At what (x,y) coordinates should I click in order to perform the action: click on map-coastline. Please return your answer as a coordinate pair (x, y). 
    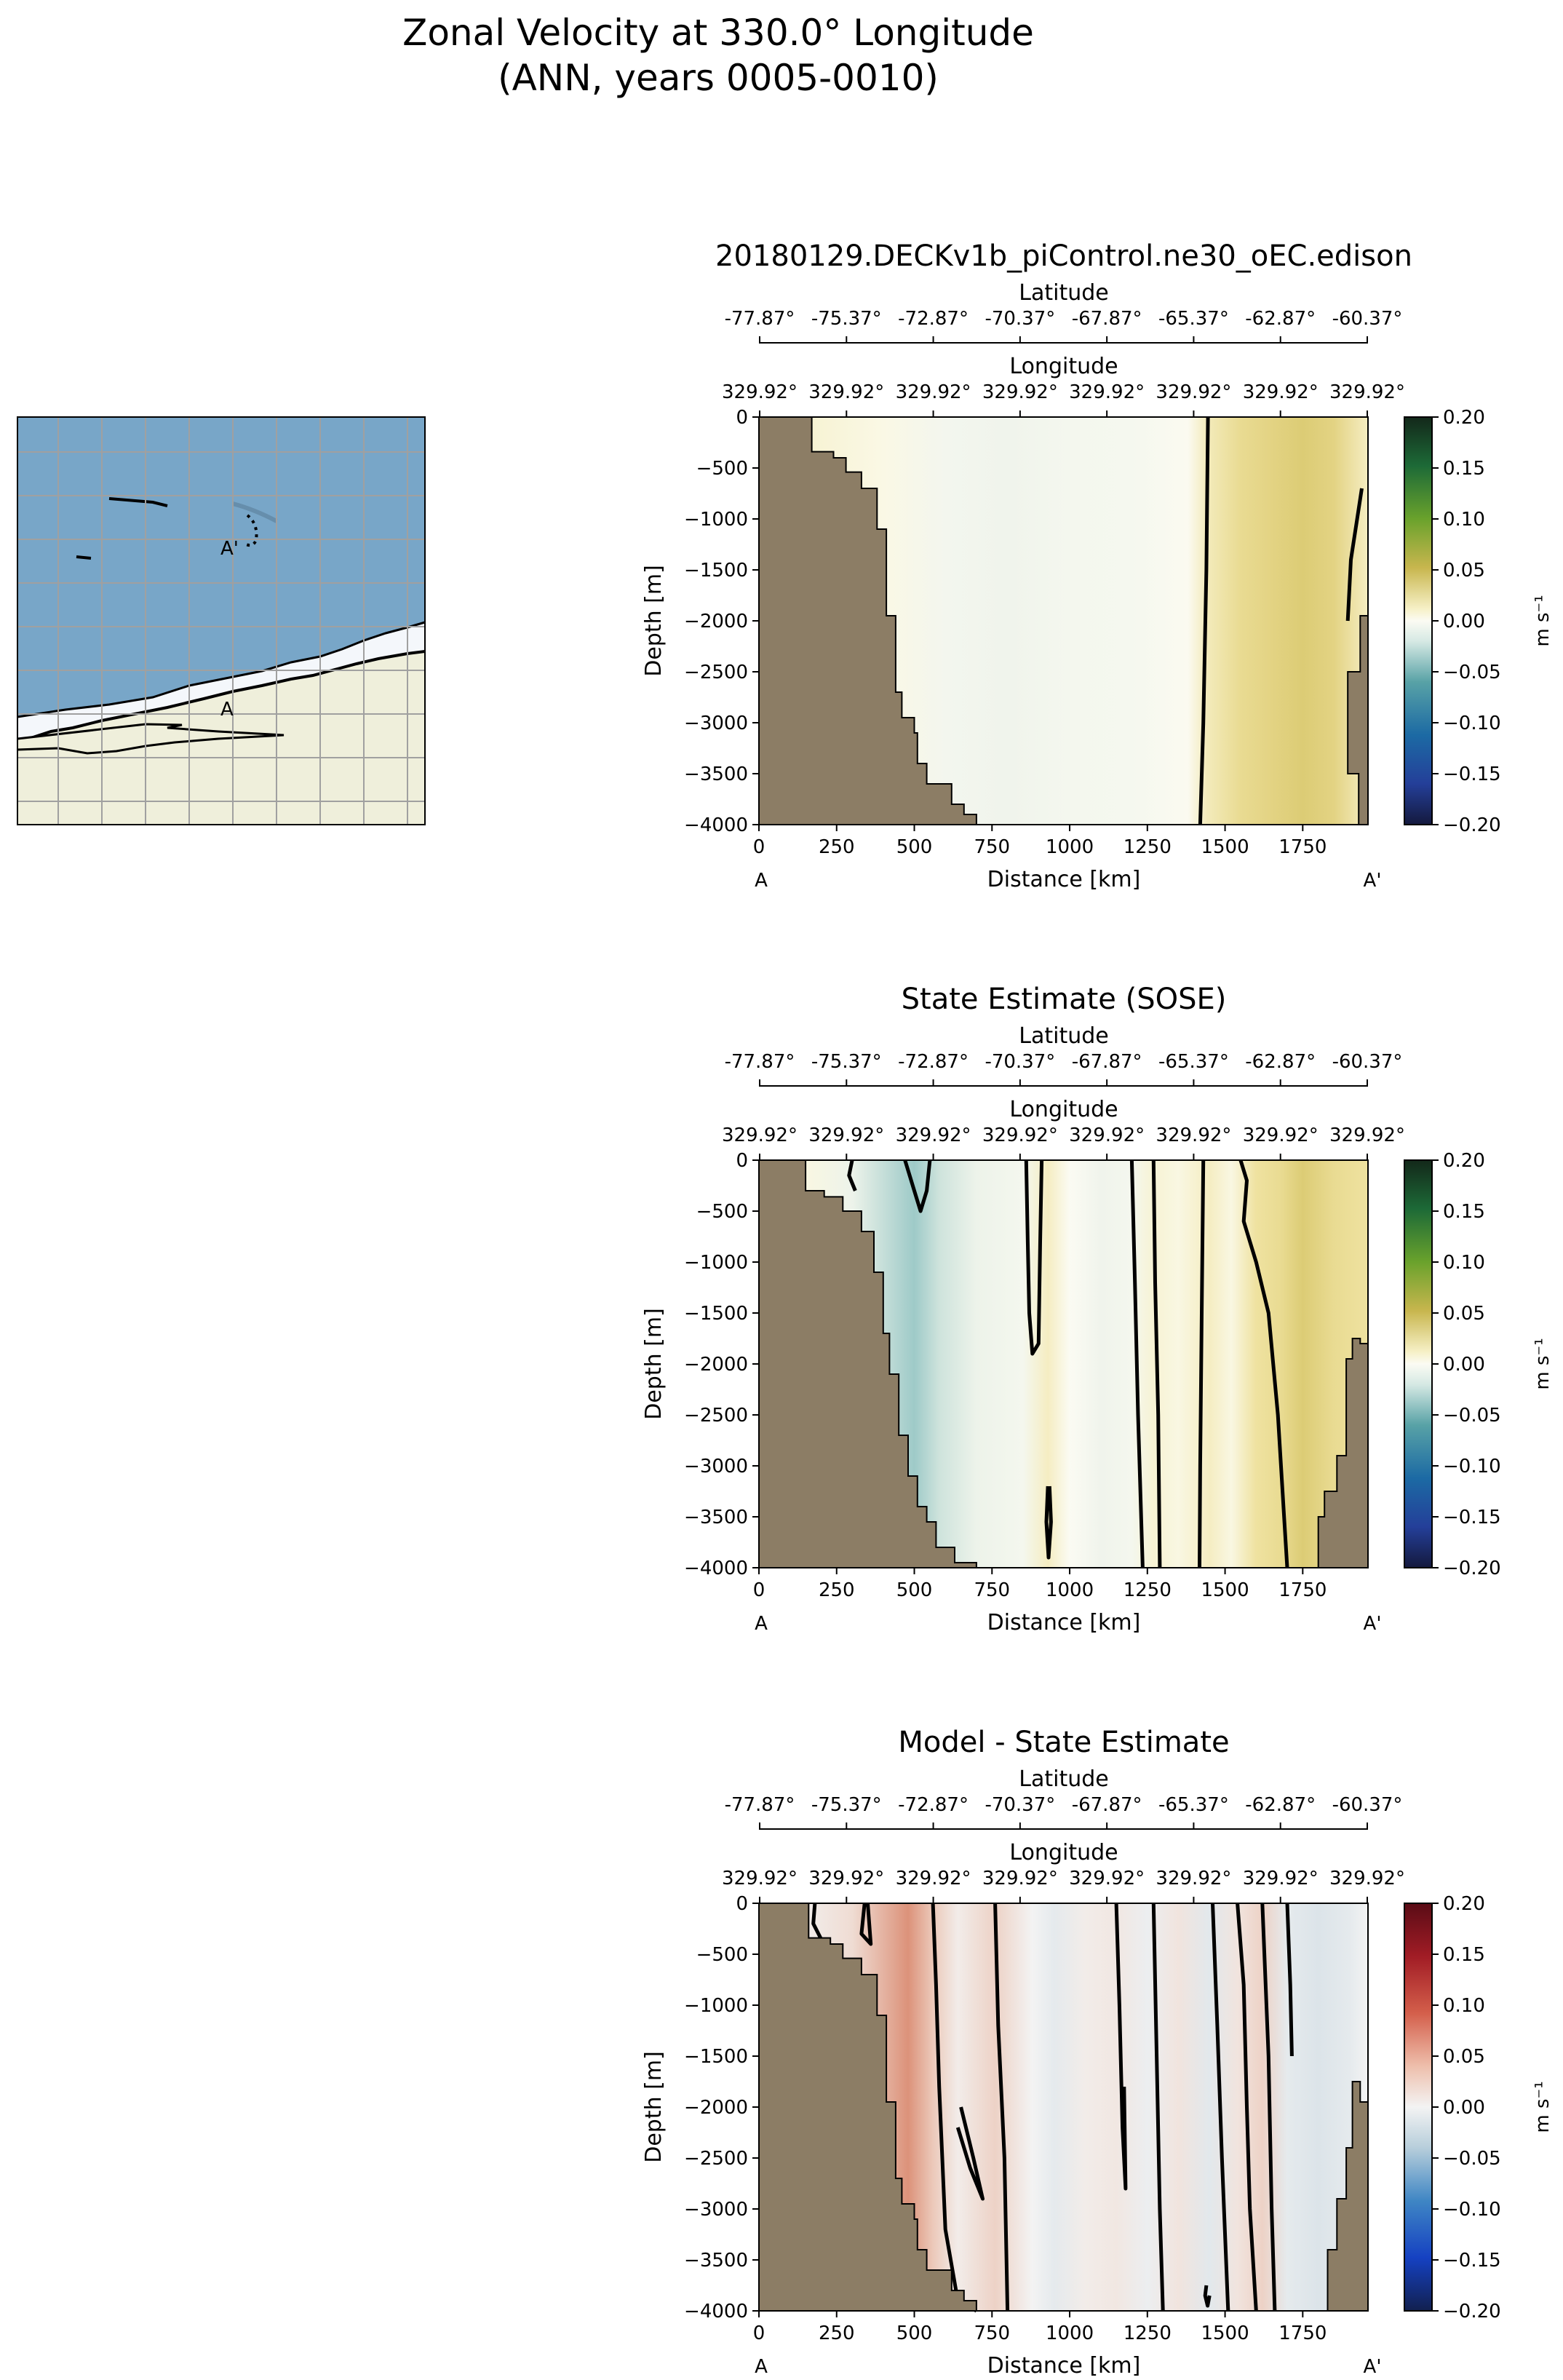
    Looking at the image, I should click on (221, 697).